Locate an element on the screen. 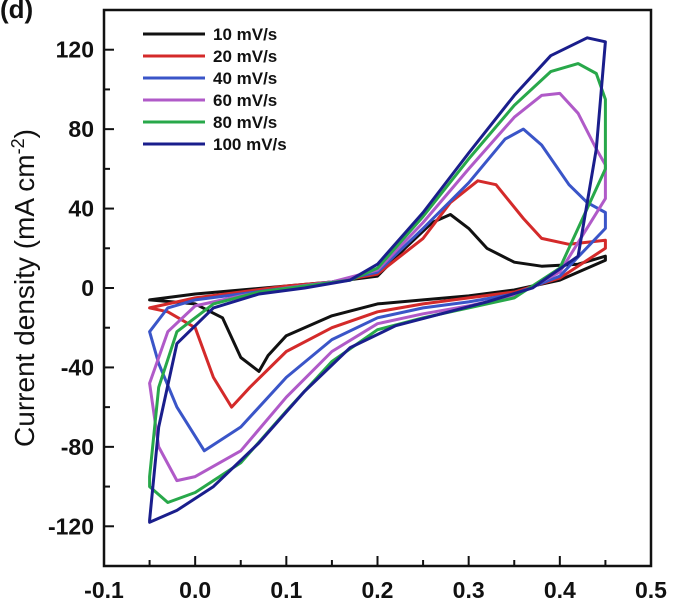 The image size is (676, 606). y-axis-title-close: ) is located at coordinates (24, 133).